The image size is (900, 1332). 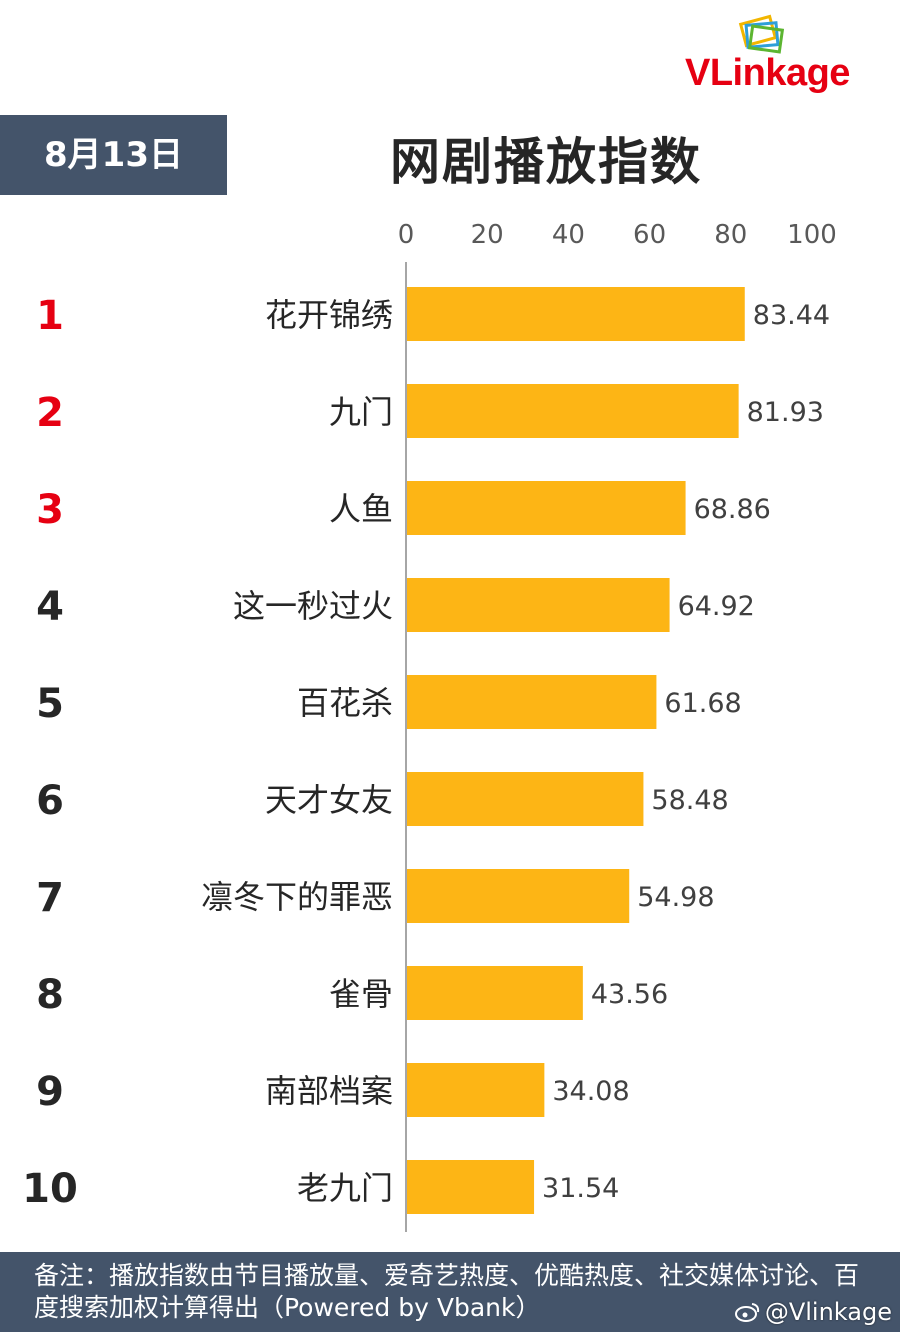 I want to click on value-label: 68.86, so click(x=732, y=509).